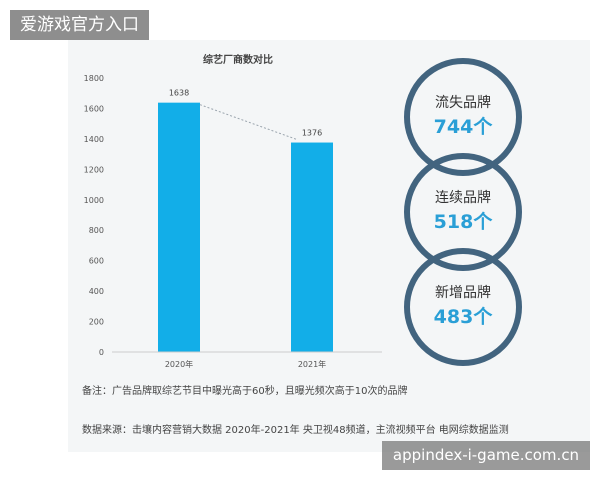  Describe the element at coordinates (96, 322) in the screenshot. I see `y-tick-label: 200` at that location.